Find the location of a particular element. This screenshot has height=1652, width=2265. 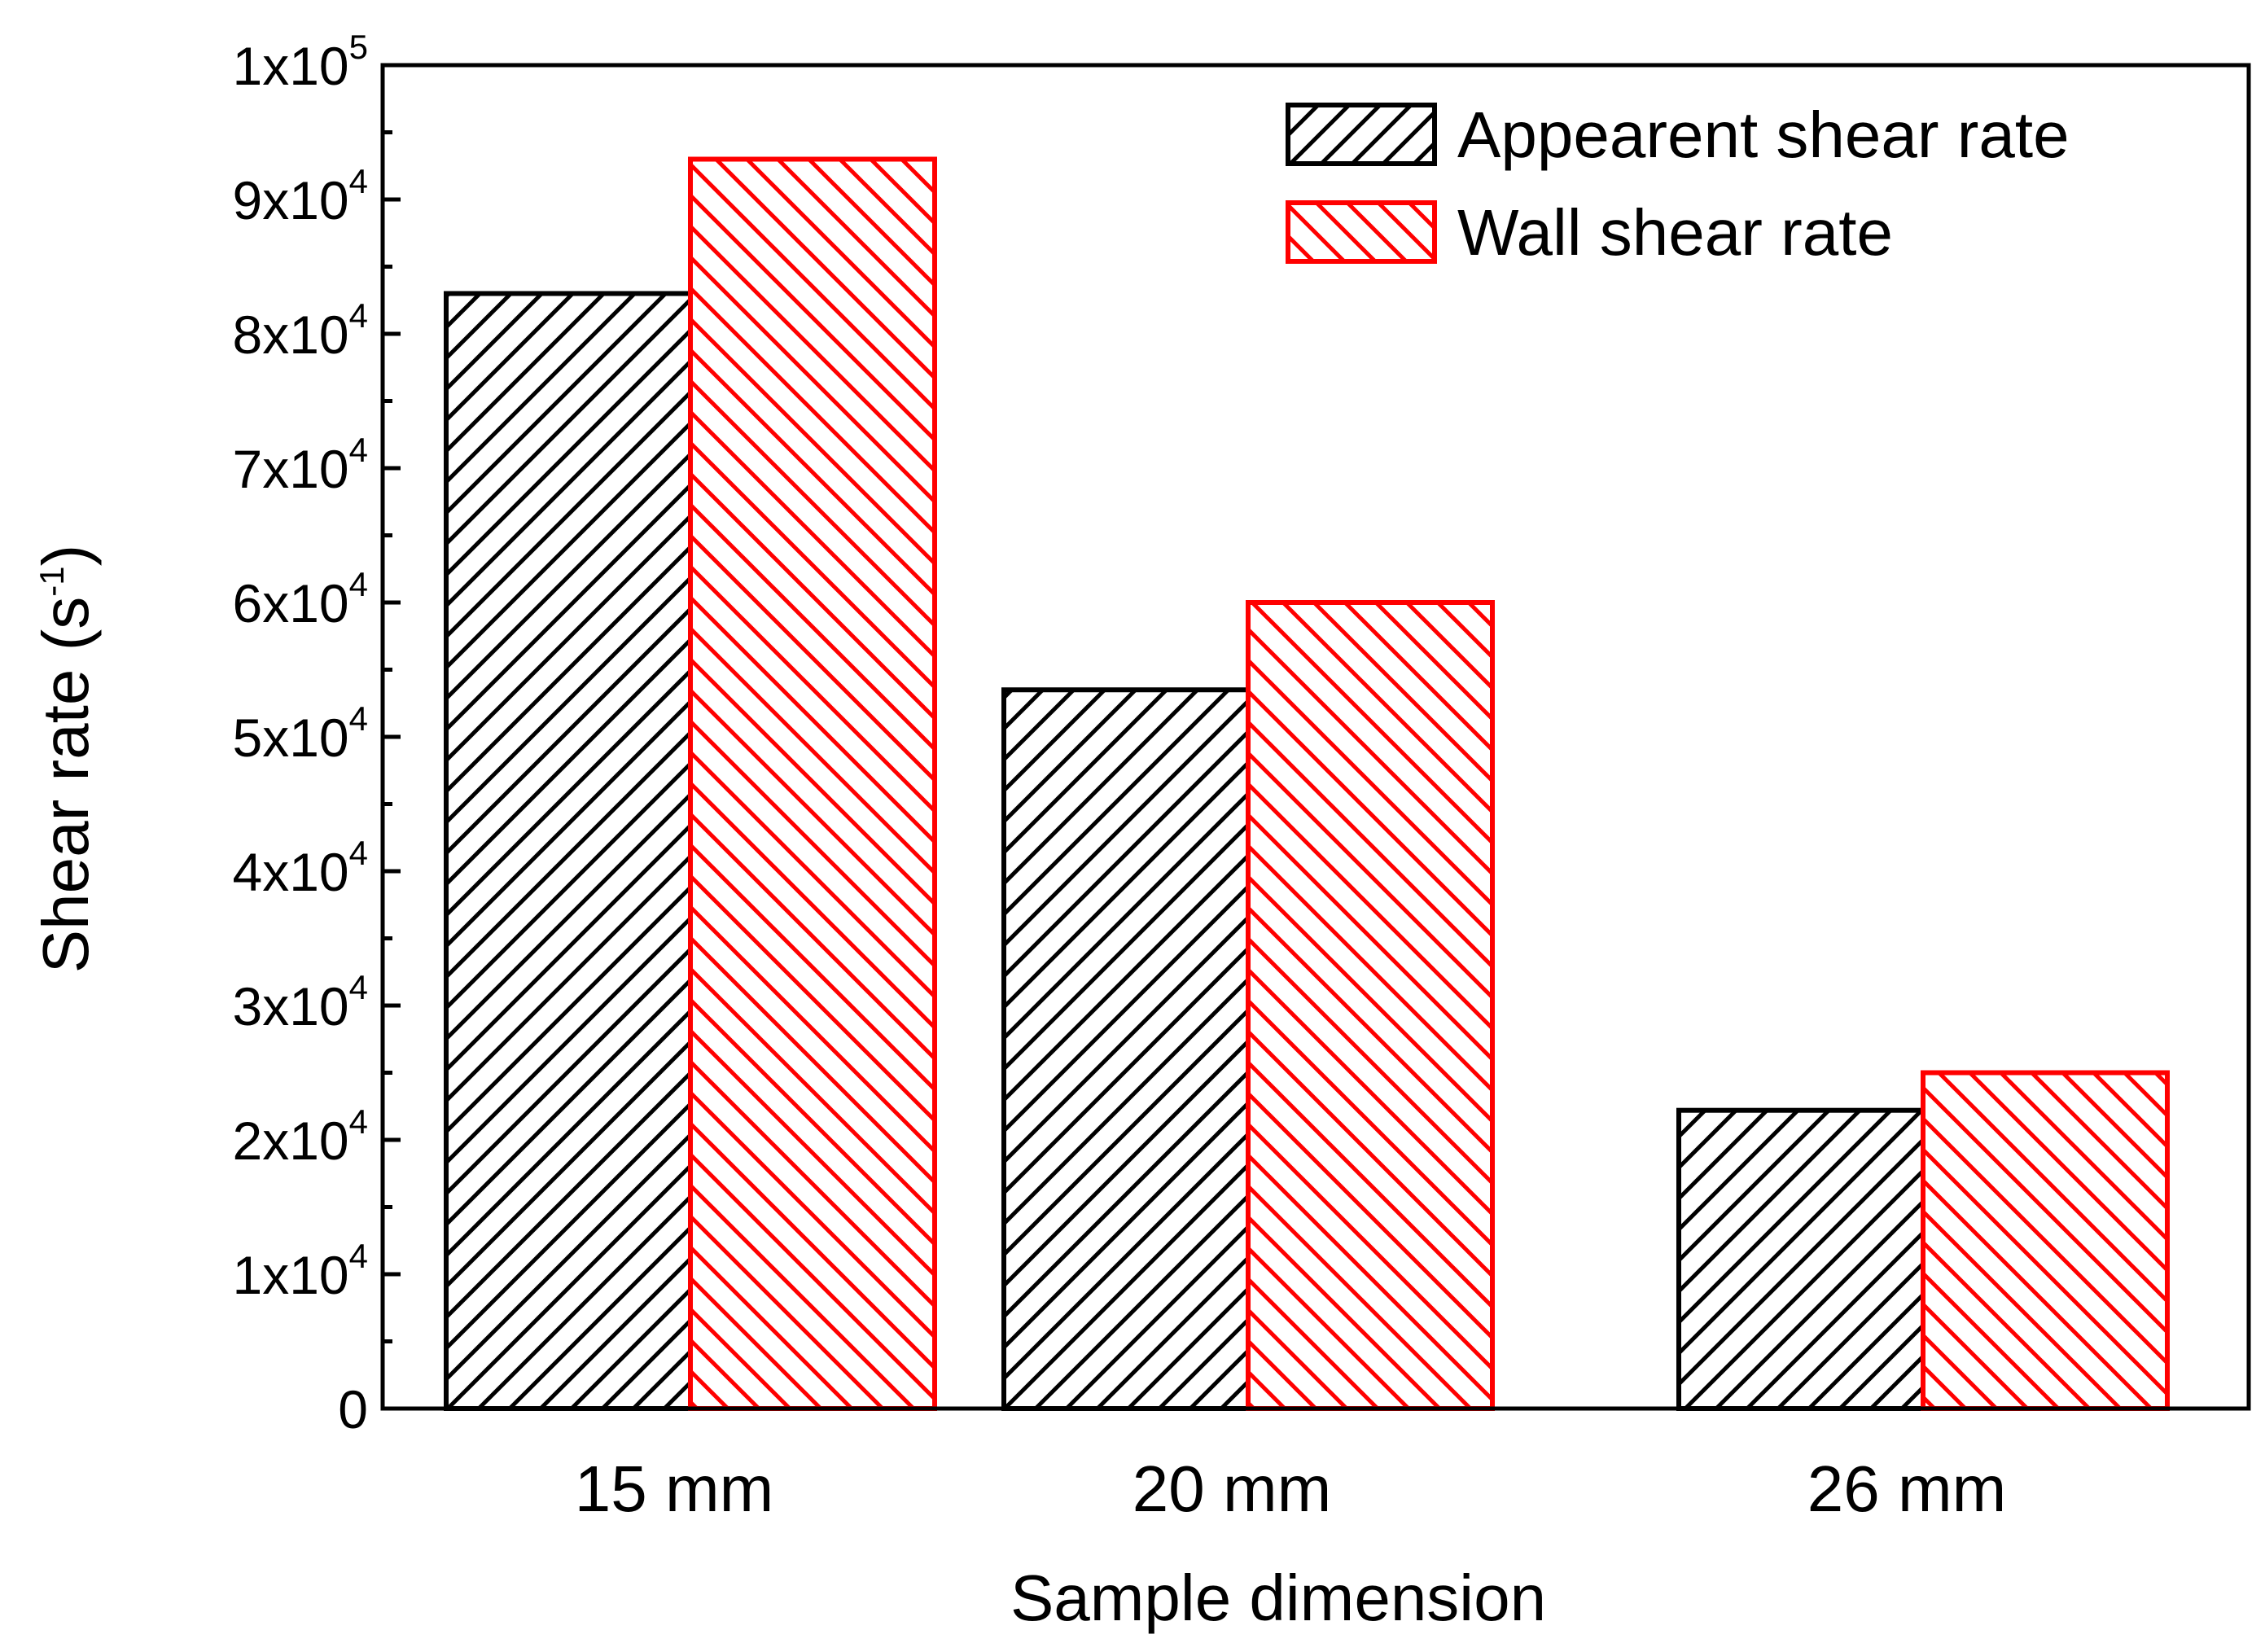

bar-wall-26-mm is located at coordinates (2045, 1240).